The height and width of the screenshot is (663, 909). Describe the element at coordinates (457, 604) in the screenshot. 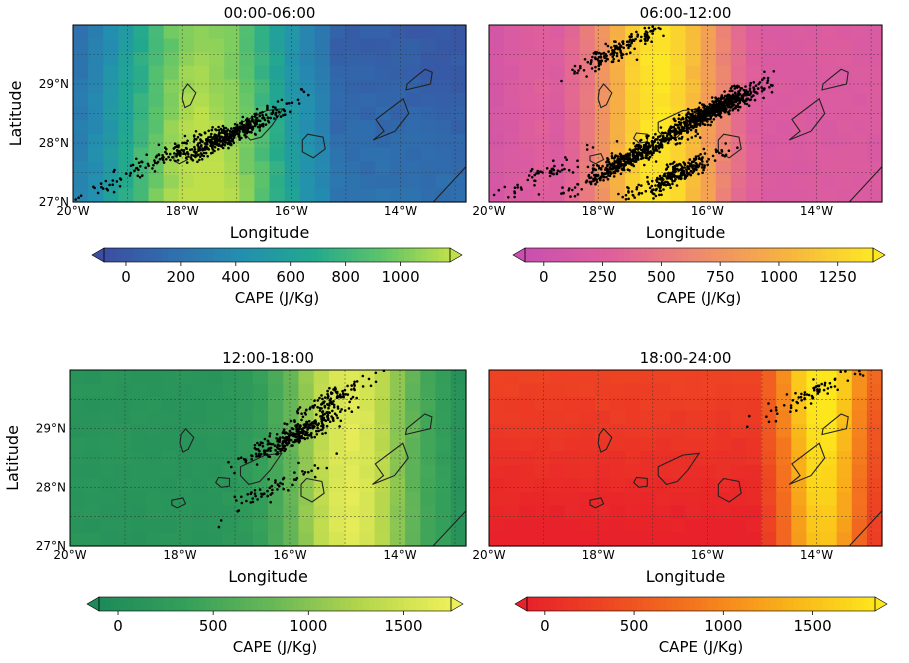

I see `colorbar-extend-max` at that location.